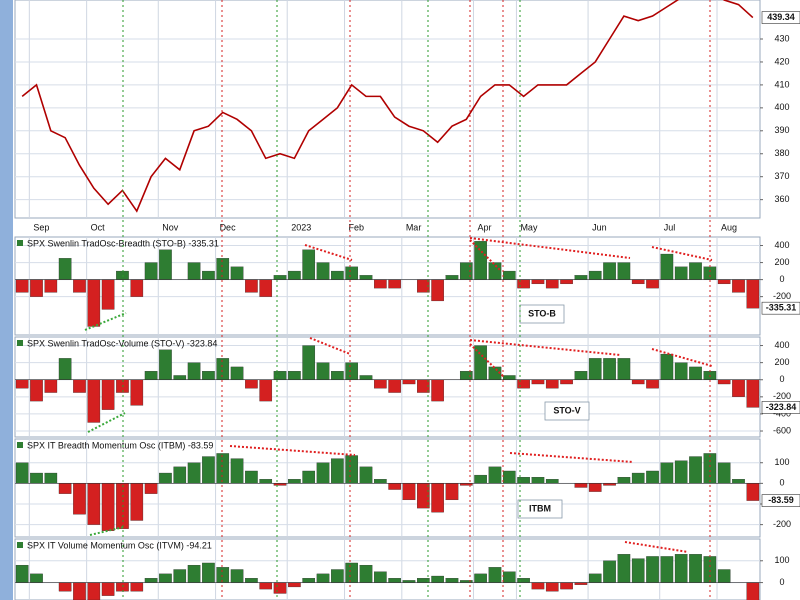 The height and width of the screenshot is (600, 800). What do you see at coordinates (780, 500) in the screenshot?
I see `last-value-box` at bounding box center [780, 500].